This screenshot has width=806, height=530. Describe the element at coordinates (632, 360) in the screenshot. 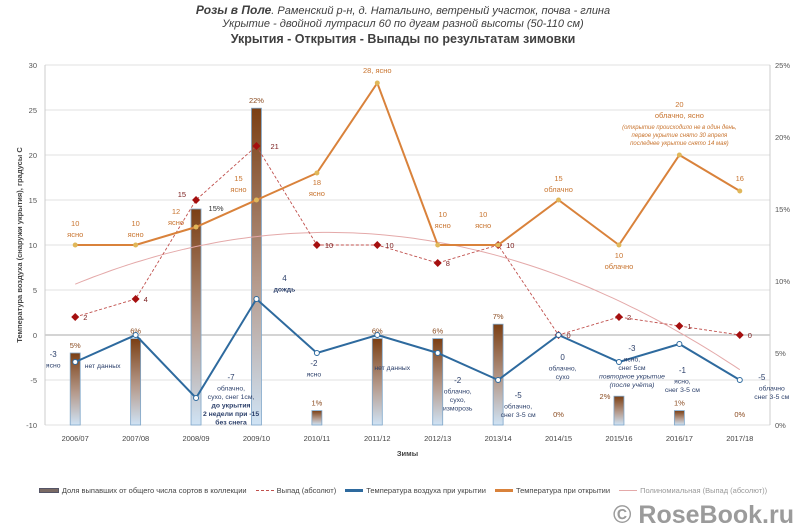

I see `cover-temp-label: ясно,` at that location.